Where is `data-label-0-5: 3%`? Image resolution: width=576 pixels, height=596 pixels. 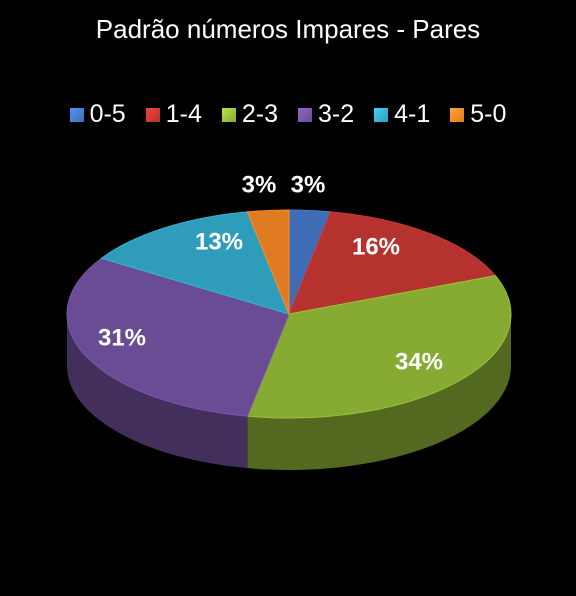
data-label-0-5: 3% is located at coordinates (308, 184).